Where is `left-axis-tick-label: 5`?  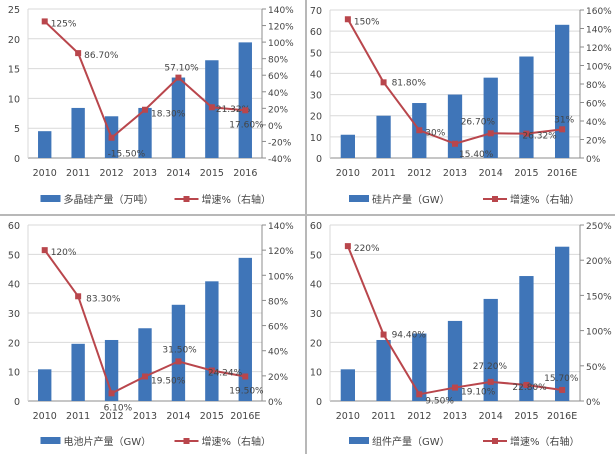 left-axis-tick-label: 5 is located at coordinates (17, 129).